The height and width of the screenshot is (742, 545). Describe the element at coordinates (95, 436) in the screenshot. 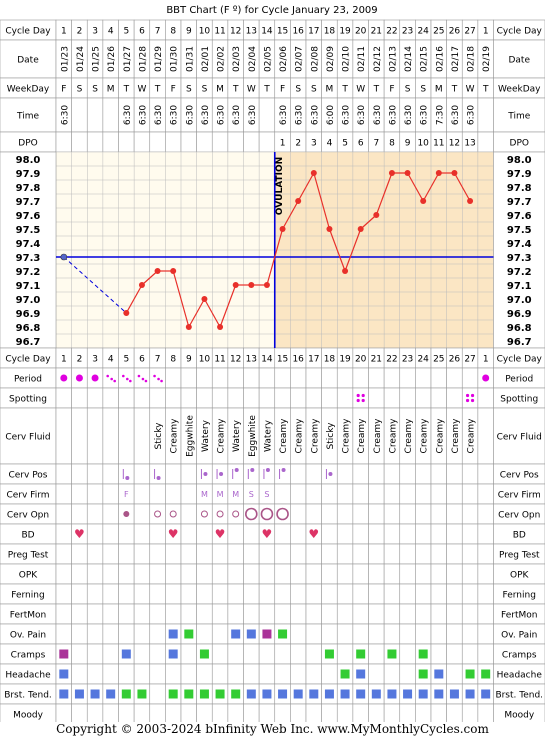

I see `cerv_fluid-cell` at that location.